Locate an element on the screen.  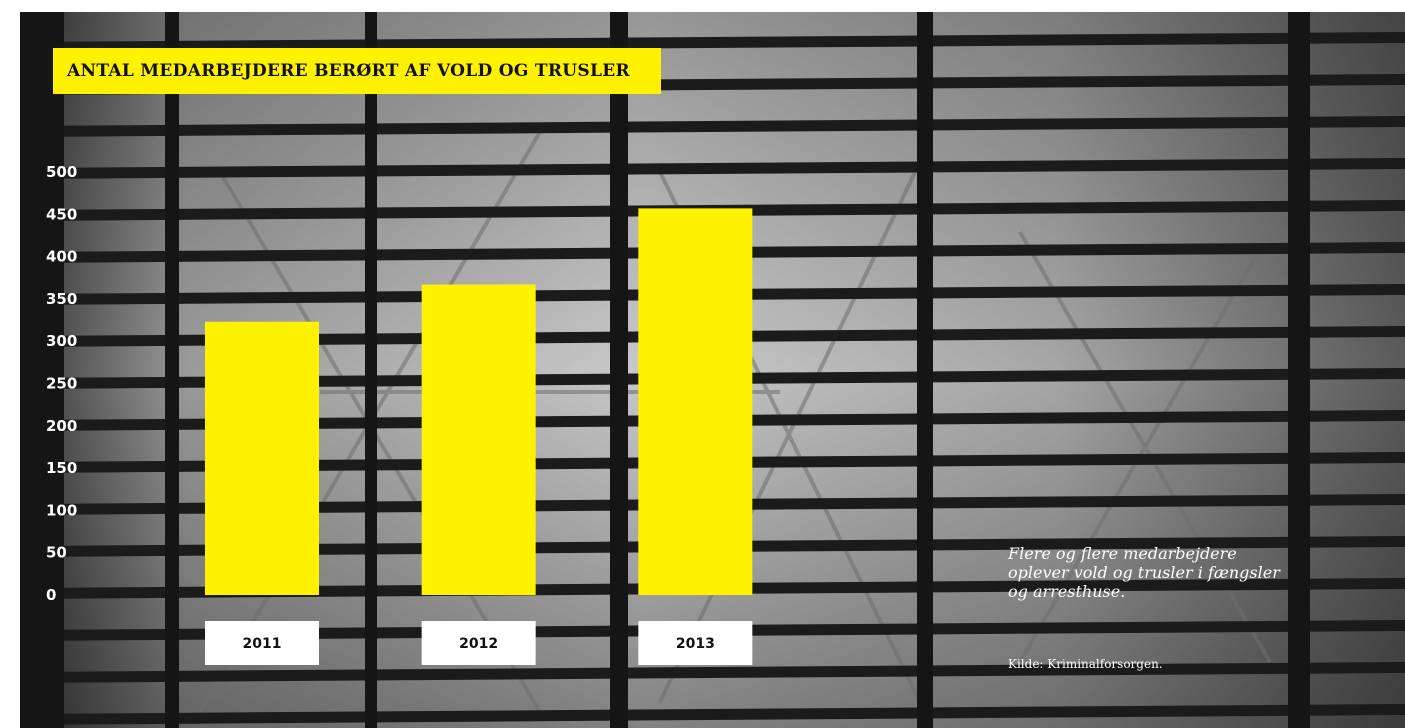
y-tick-label: 200 is located at coordinates (61, 426).